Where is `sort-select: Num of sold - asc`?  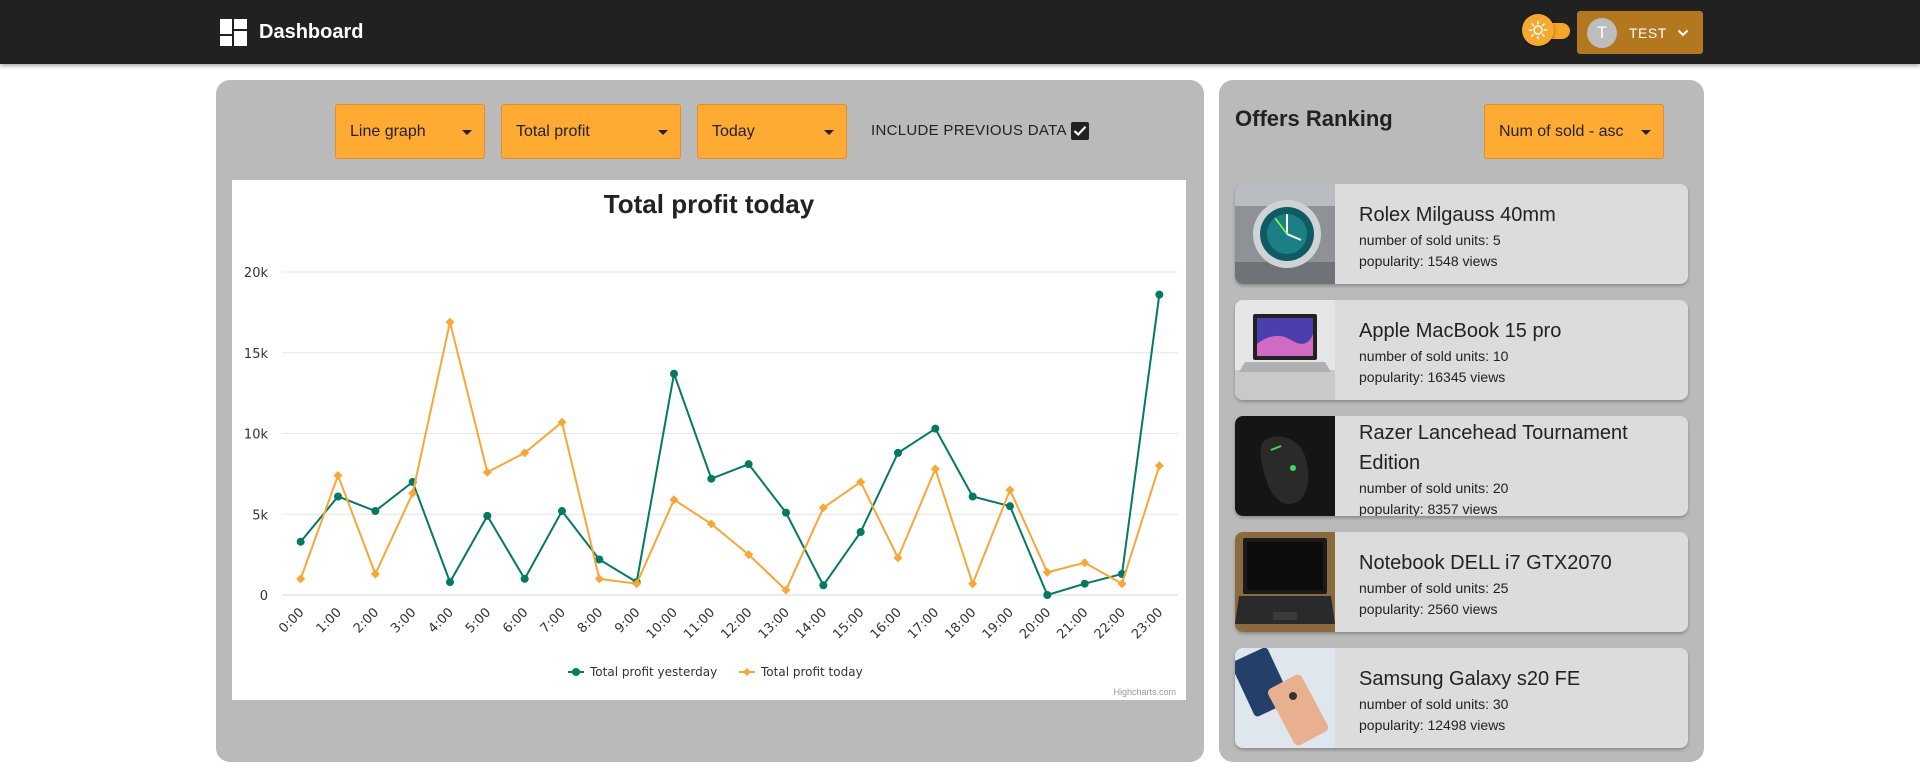 sort-select: Num of sold - asc is located at coordinates (1574, 131).